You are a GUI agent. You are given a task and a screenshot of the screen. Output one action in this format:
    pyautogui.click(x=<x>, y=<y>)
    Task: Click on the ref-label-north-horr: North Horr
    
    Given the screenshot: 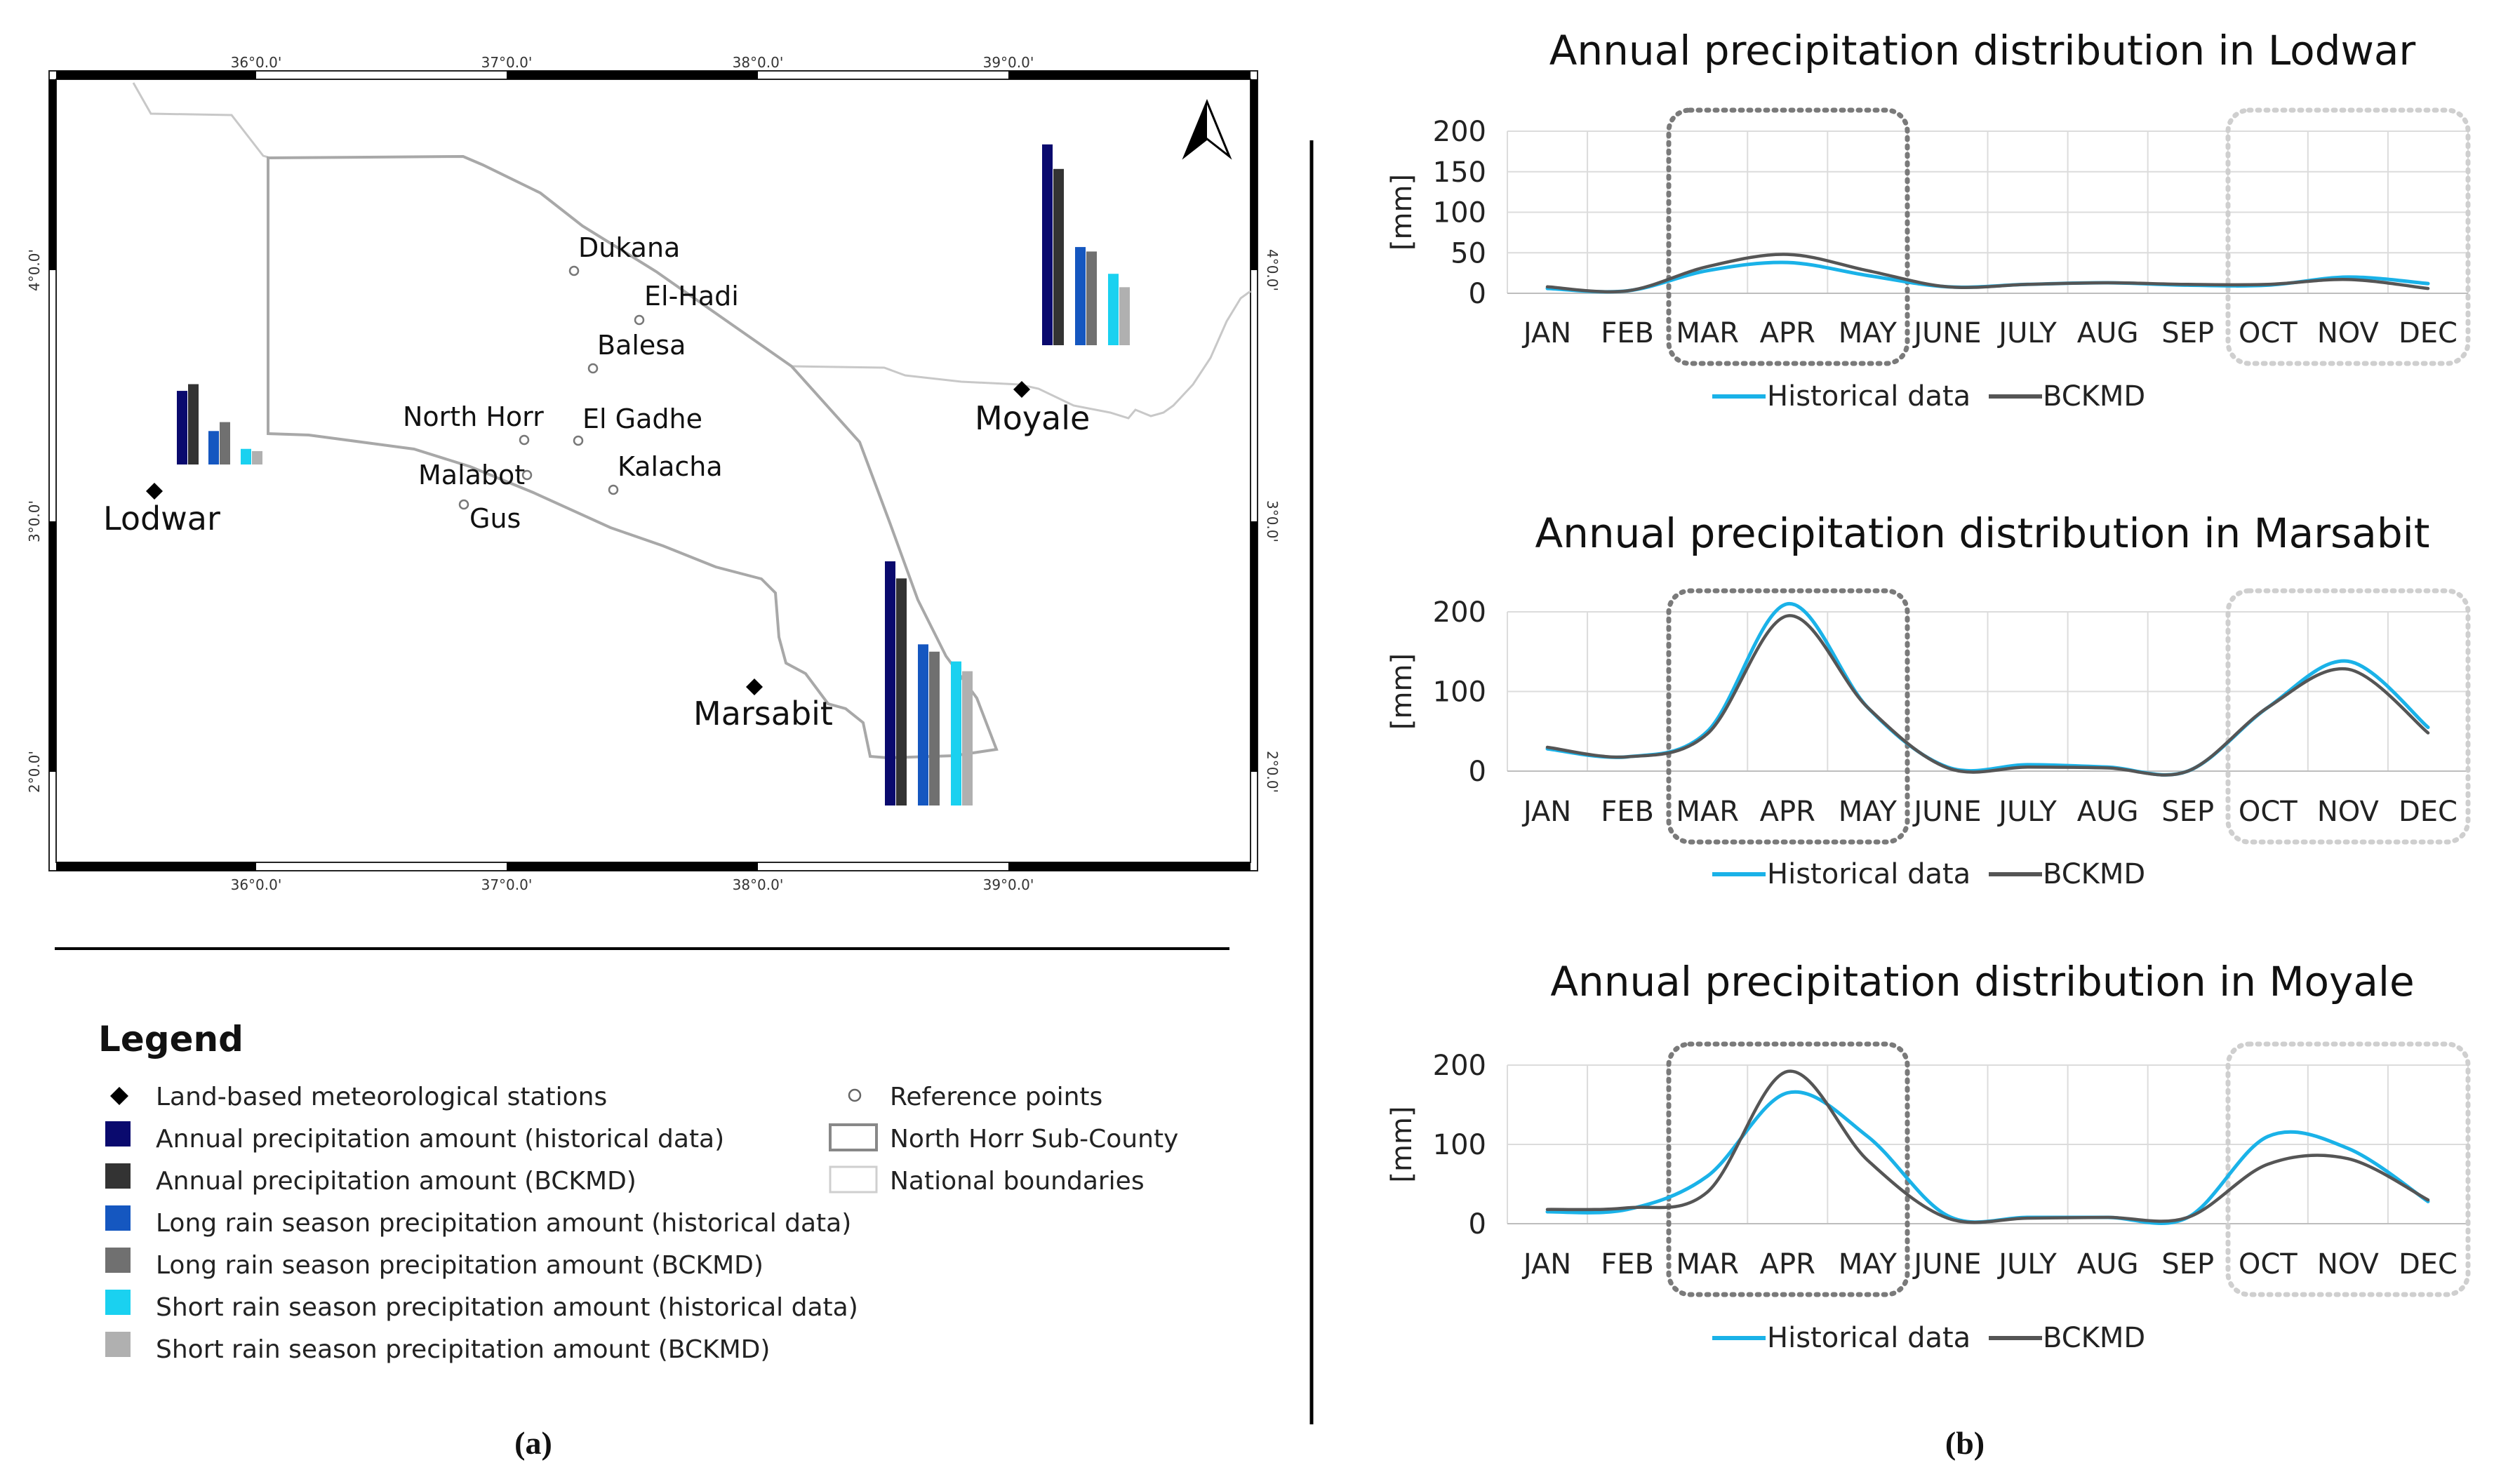 What is the action you would take?
    pyautogui.click(x=473, y=417)
    